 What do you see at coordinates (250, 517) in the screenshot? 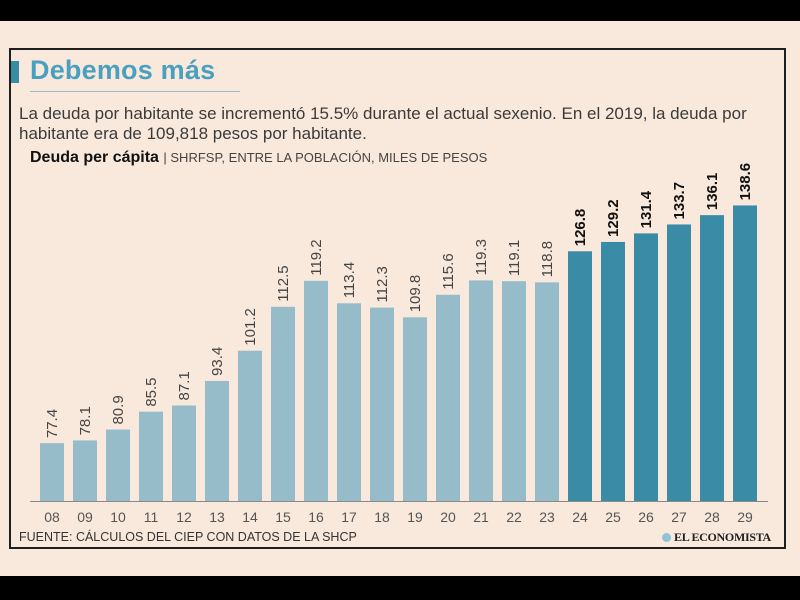
I see `x-tick-label: 14` at bounding box center [250, 517].